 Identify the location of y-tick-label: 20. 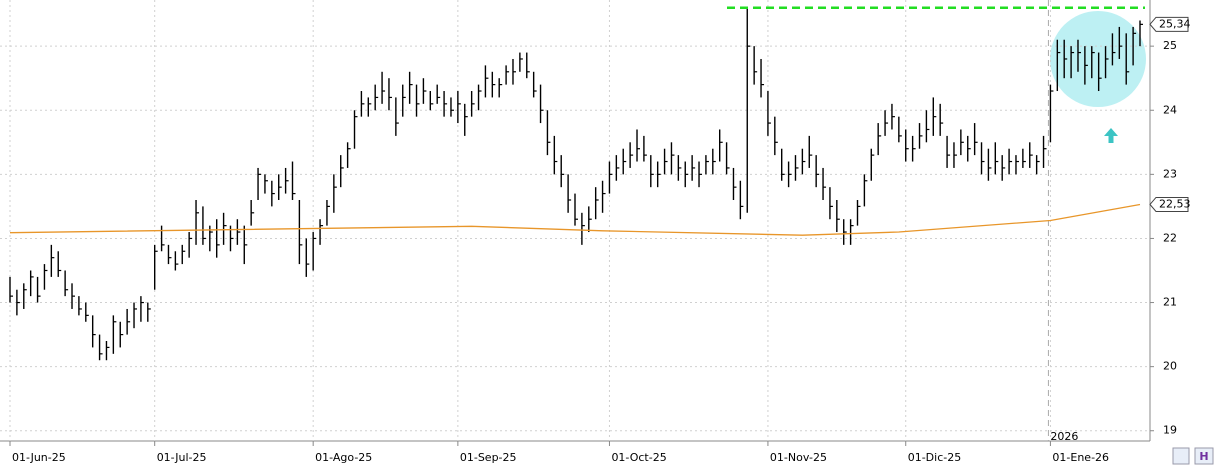
(1170, 366).